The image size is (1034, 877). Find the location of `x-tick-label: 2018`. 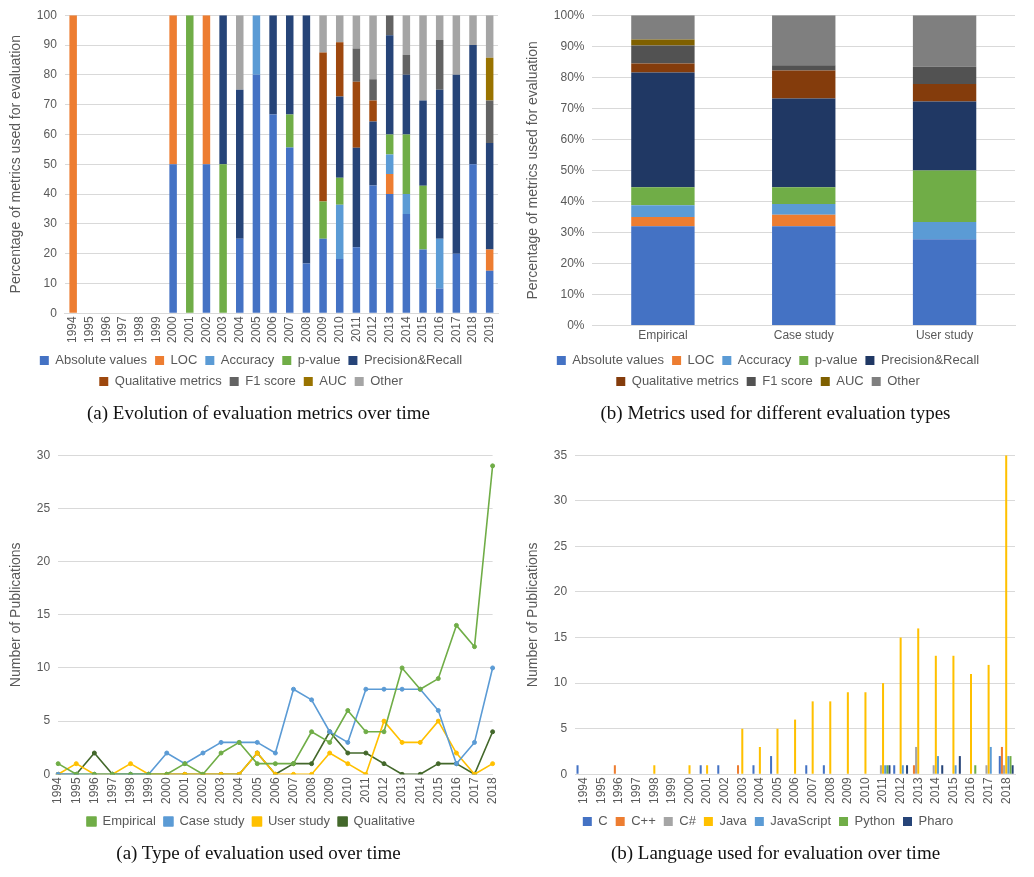

x-tick-label: 2018 is located at coordinates (472, 329).